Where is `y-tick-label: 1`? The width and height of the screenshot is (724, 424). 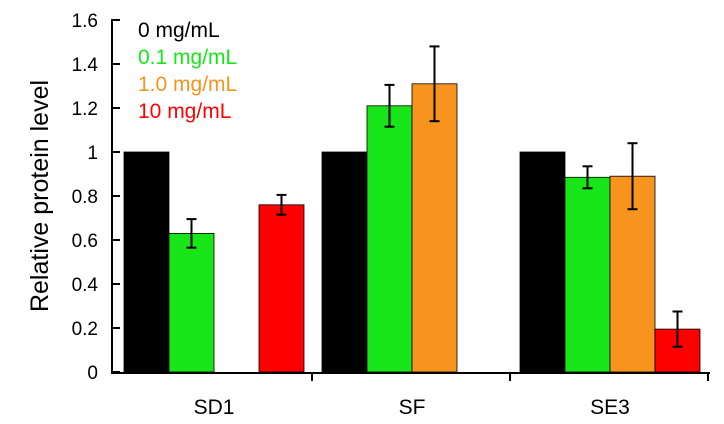
y-tick-label: 1 is located at coordinates (92, 153).